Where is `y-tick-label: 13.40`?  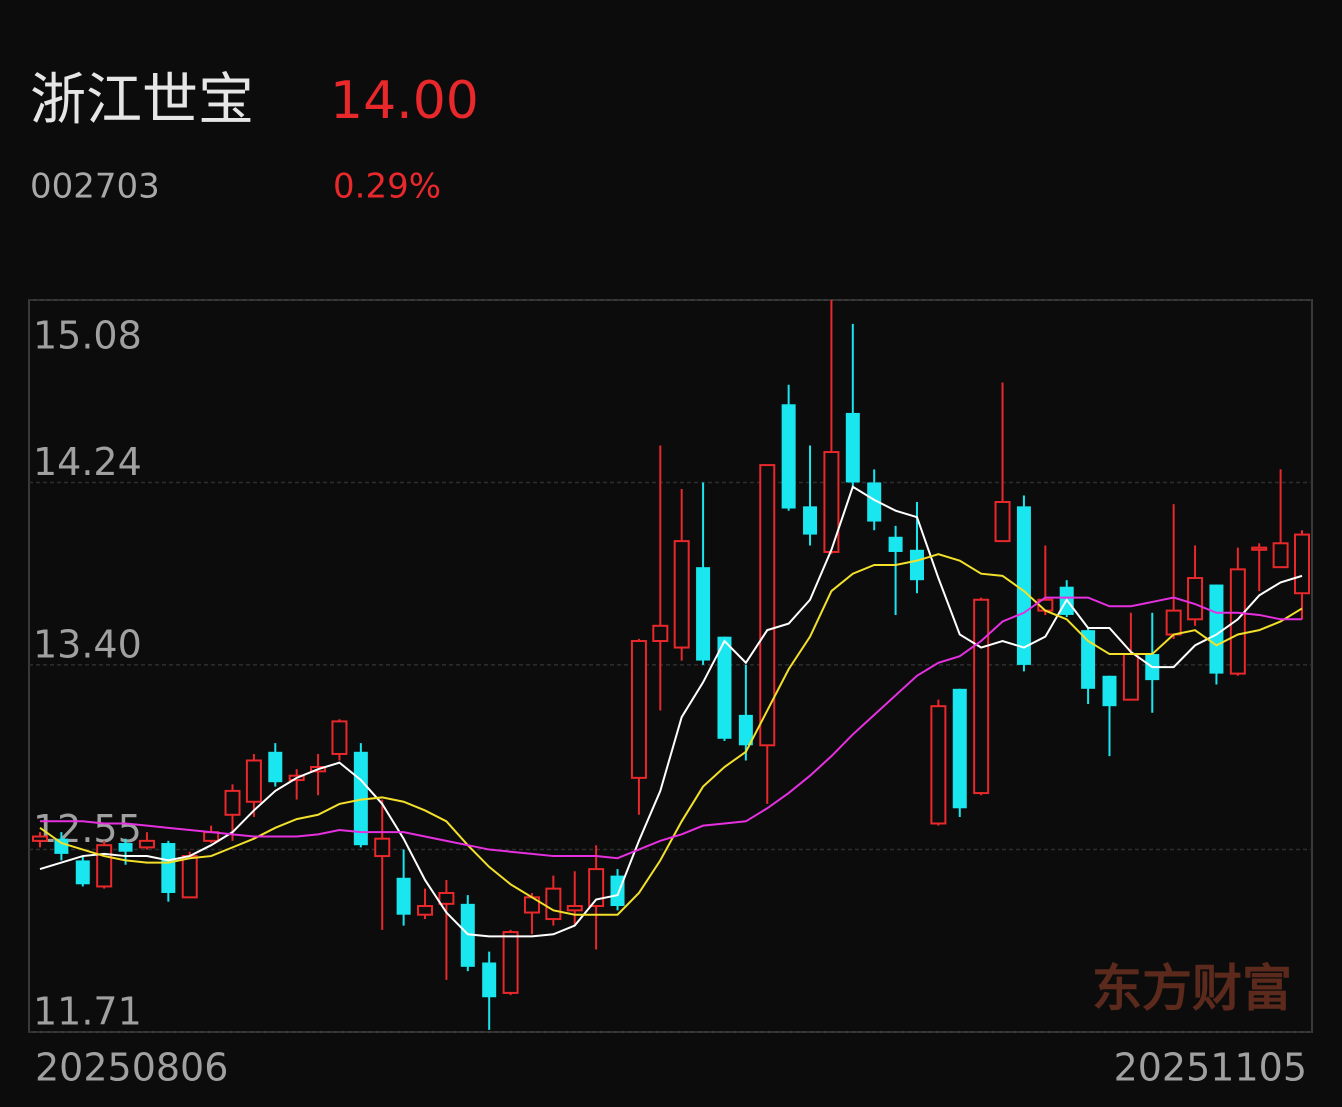 y-tick-label: 13.40 is located at coordinates (87, 644).